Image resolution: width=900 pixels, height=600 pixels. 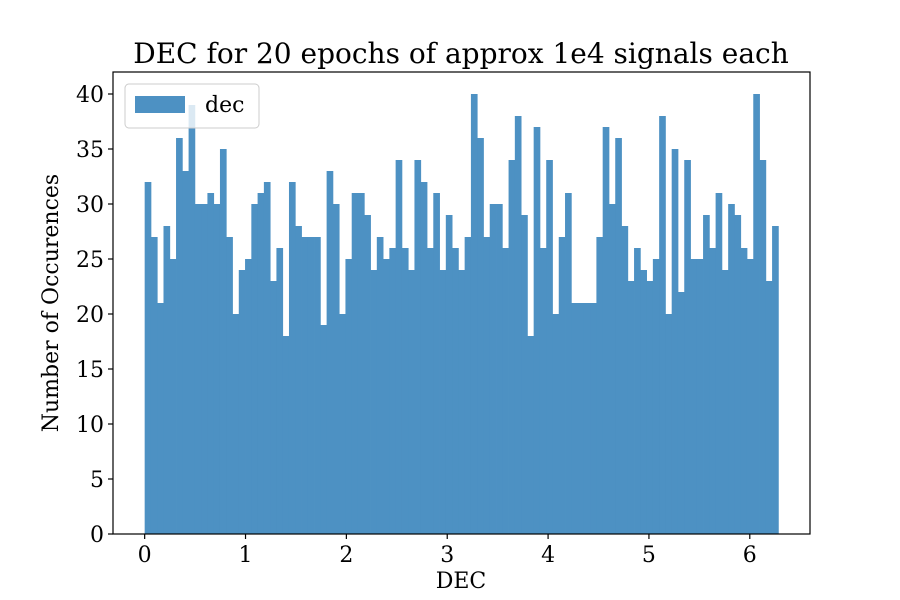 I want to click on y-tick-label: 5, so click(x=97, y=480).